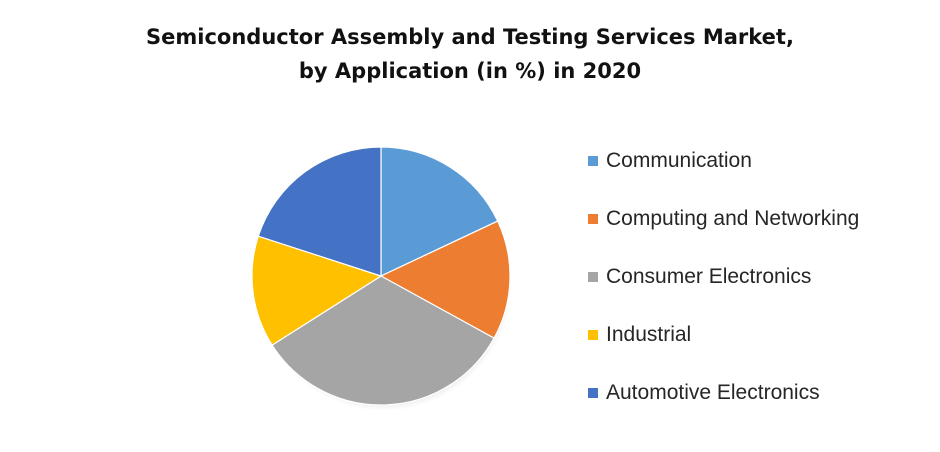 The width and height of the screenshot is (940, 452). I want to click on legend-item: Automotive Electronics, so click(758, 405).